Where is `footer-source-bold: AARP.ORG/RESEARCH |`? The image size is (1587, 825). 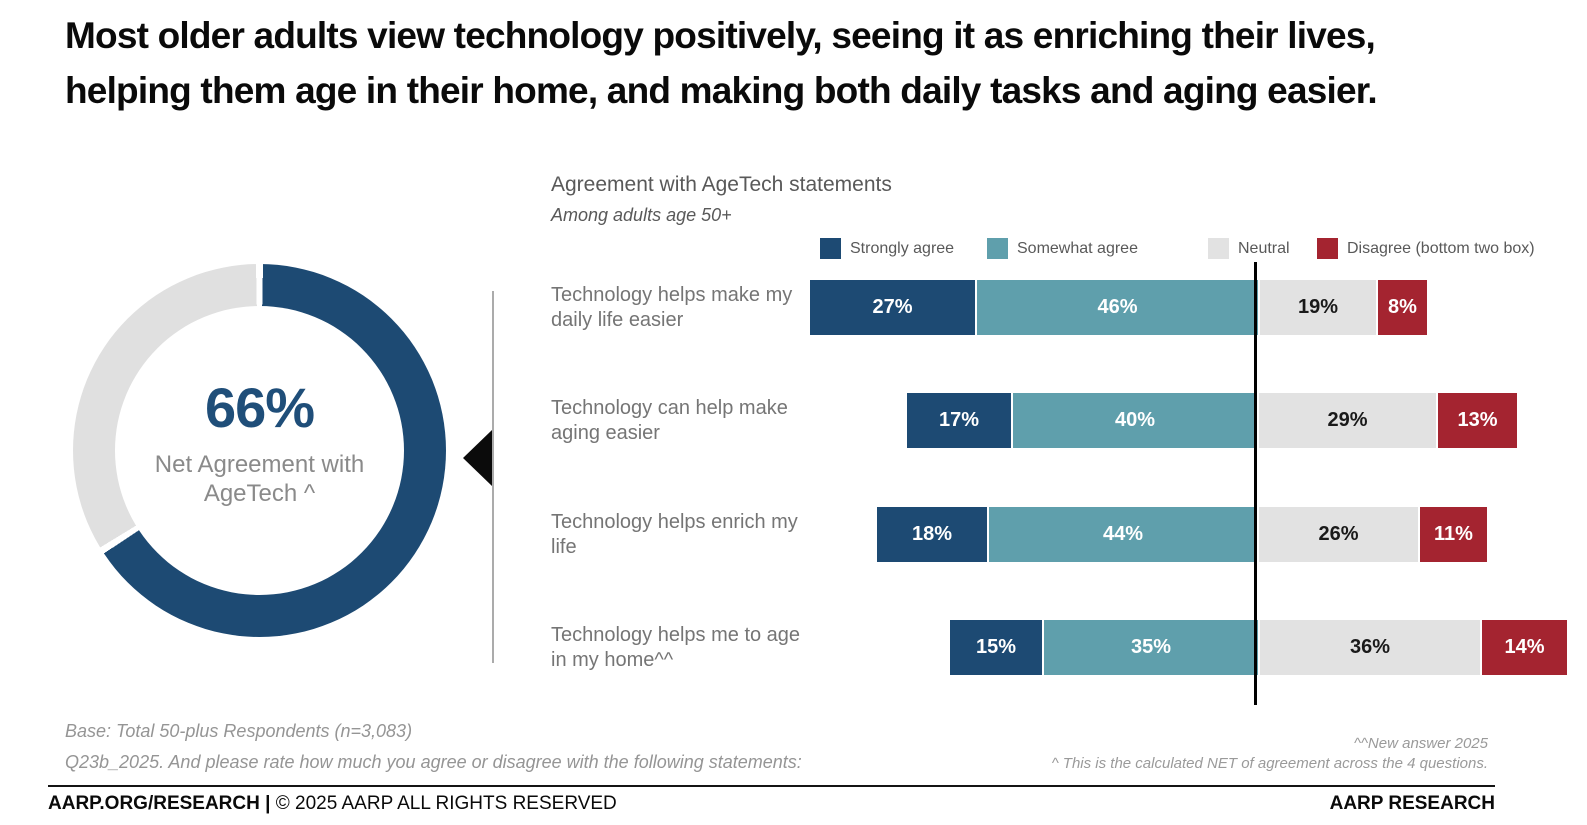
footer-source-bold: AARP.ORG/RESEARCH | is located at coordinates (159, 803).